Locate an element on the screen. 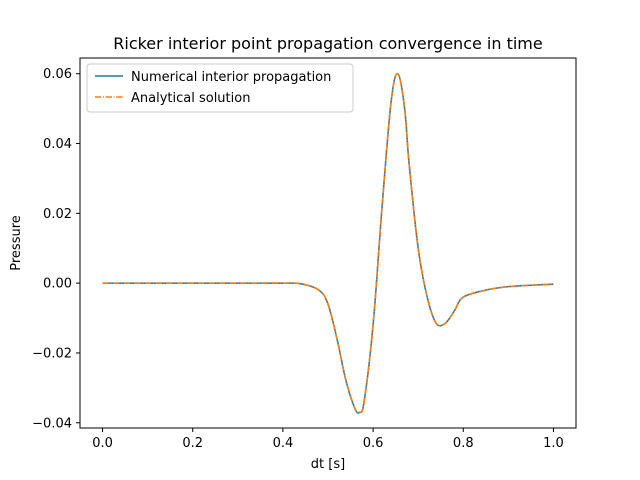 The height and width of the screenshot is (480, 640). legend-box is located at coordinates (220, 88).